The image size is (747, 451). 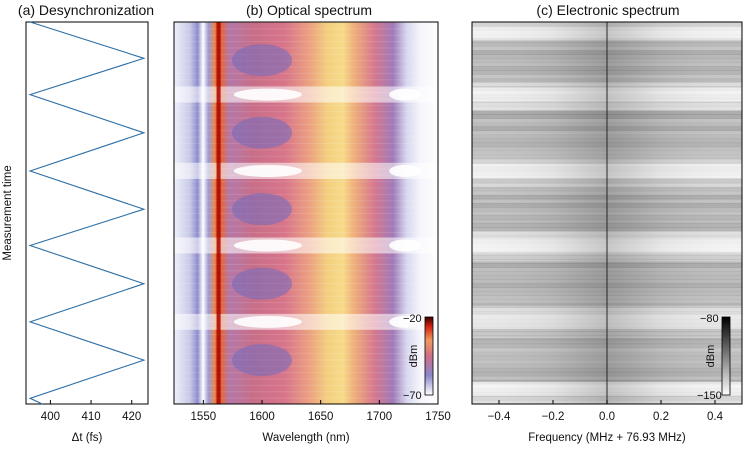 I want to click on panel-c-xtick-label: −0.4, so click(x=499, y=417).